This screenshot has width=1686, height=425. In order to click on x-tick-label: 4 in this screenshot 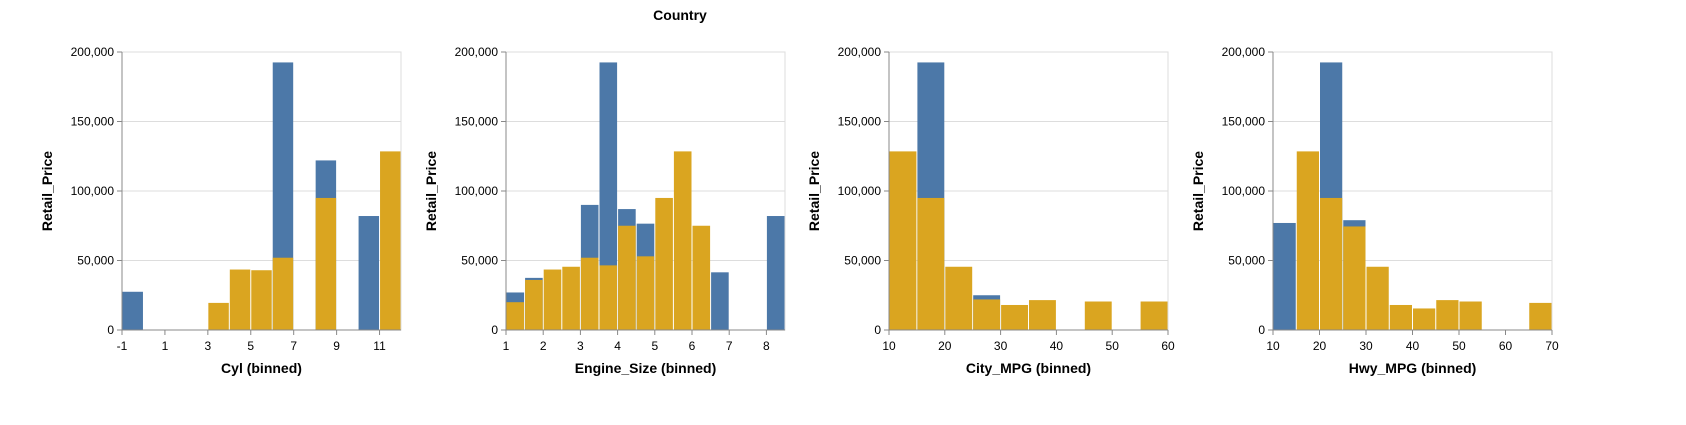, I will do `click(617, 346)`.